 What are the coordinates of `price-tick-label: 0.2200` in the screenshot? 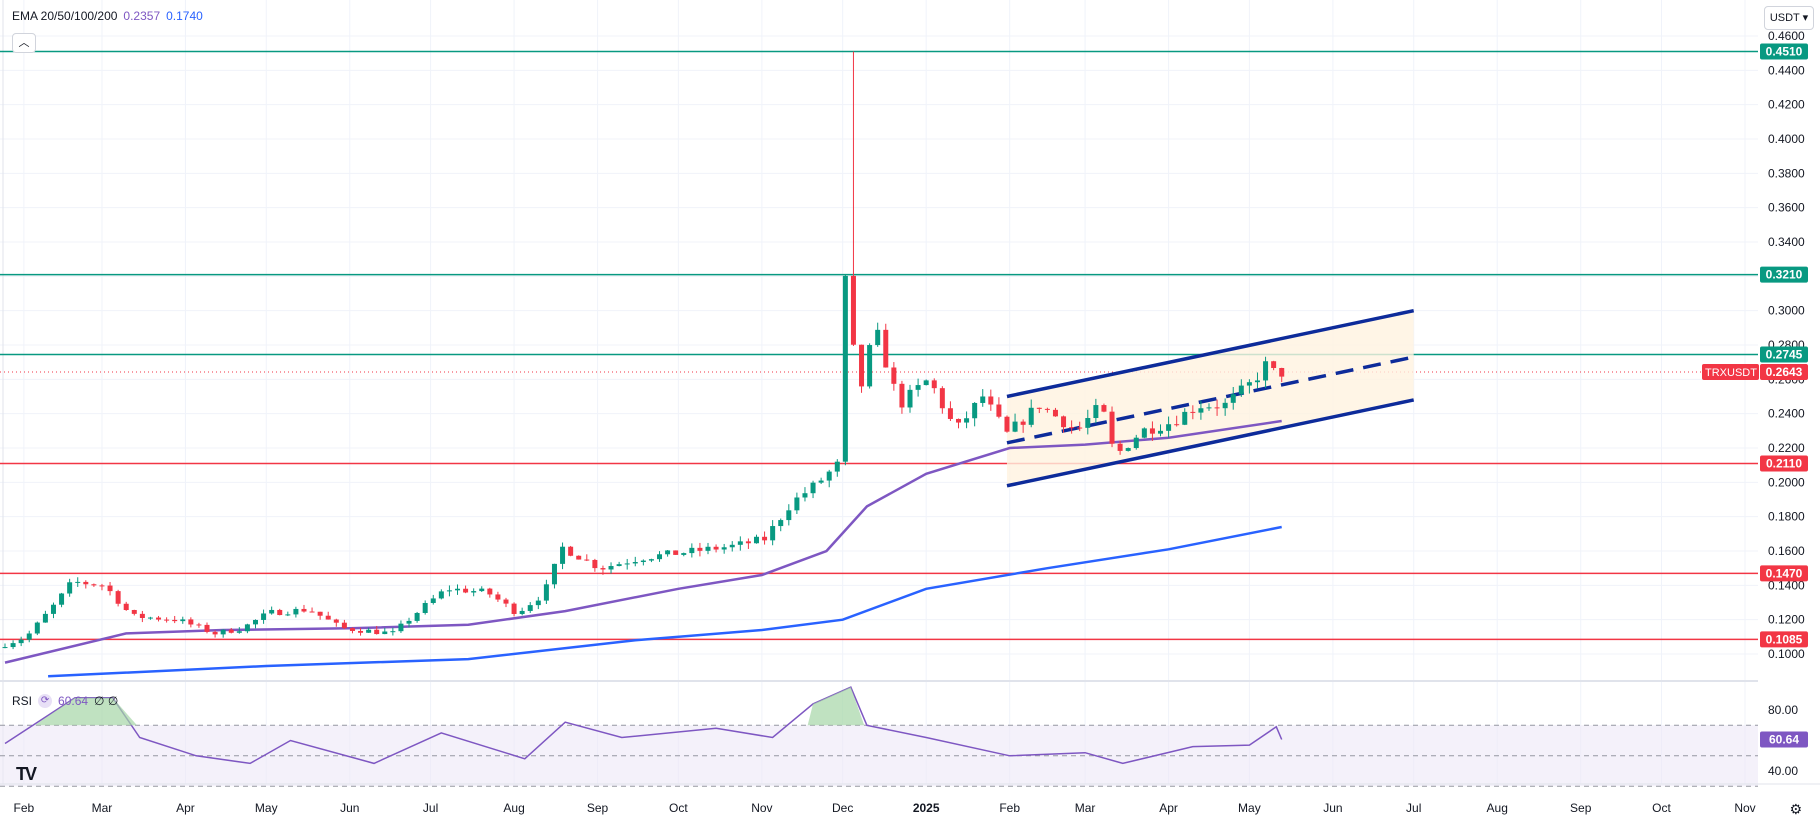 It's located at (1786, 448).